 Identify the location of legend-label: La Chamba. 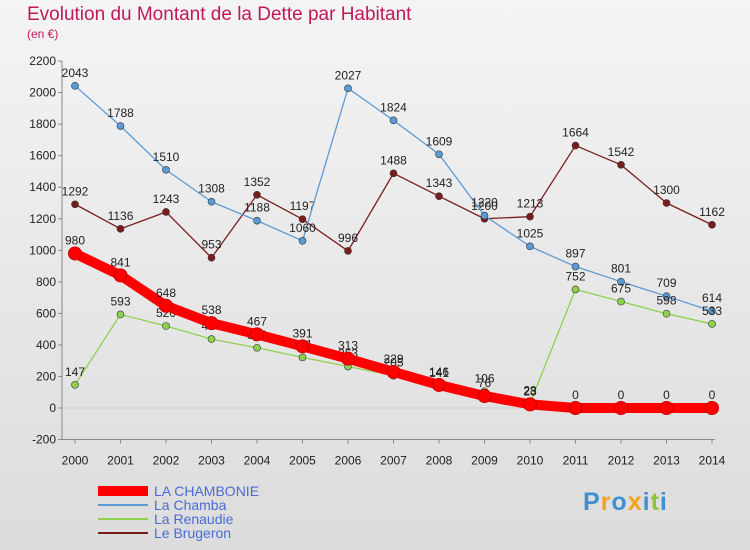
(190, 505).